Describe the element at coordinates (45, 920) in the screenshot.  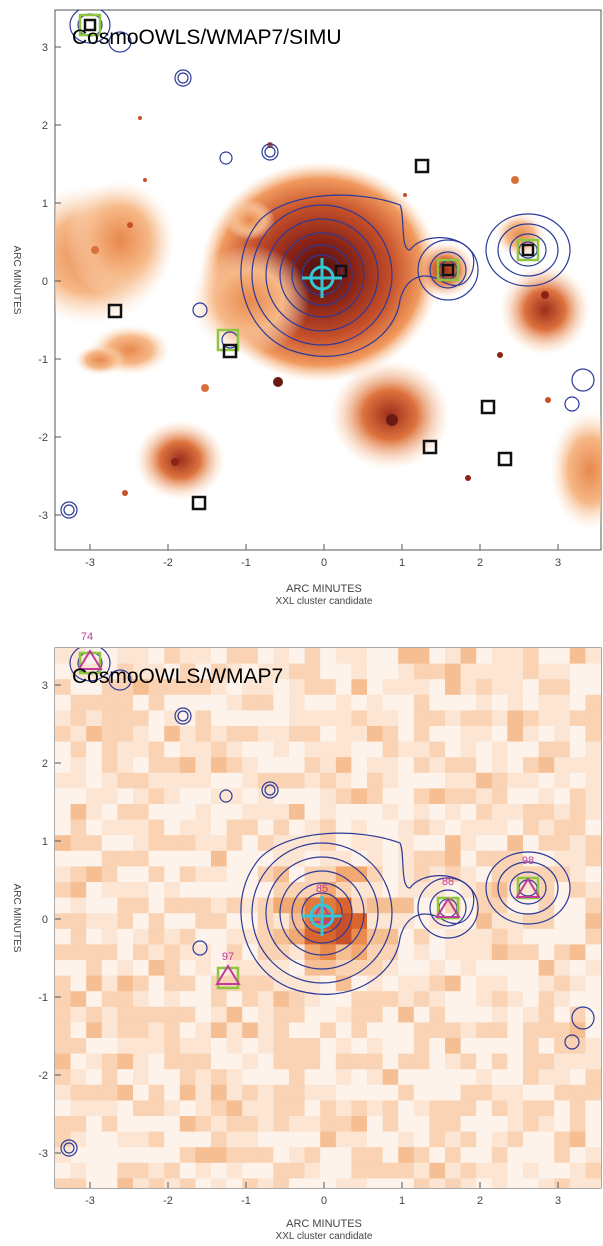
I see `y-tick-label: 0` at that location.